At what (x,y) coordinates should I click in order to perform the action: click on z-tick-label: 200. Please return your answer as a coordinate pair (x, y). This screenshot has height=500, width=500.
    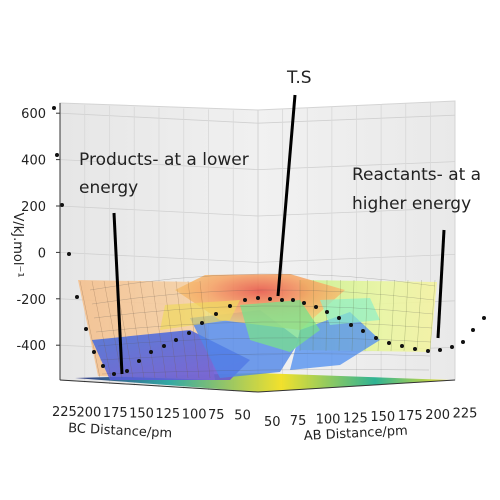
    Looking at the image, I should click on (33, 207).